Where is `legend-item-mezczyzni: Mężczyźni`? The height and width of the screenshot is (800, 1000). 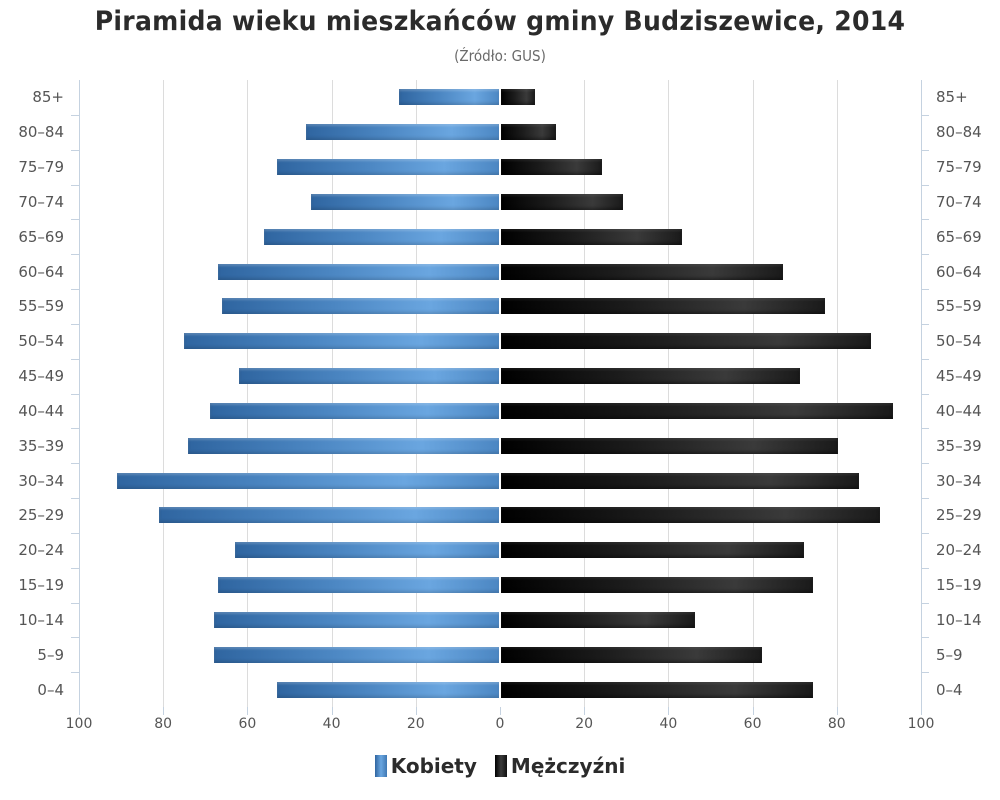 legend-item-mezczyzni: Mężczyźni is located at coordinates (559, 766).